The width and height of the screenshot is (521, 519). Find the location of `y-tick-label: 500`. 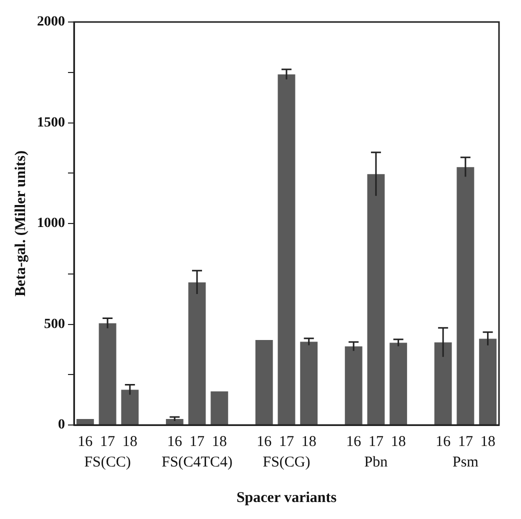

y-tick-label: 500 is located at coordinates (54, 324).